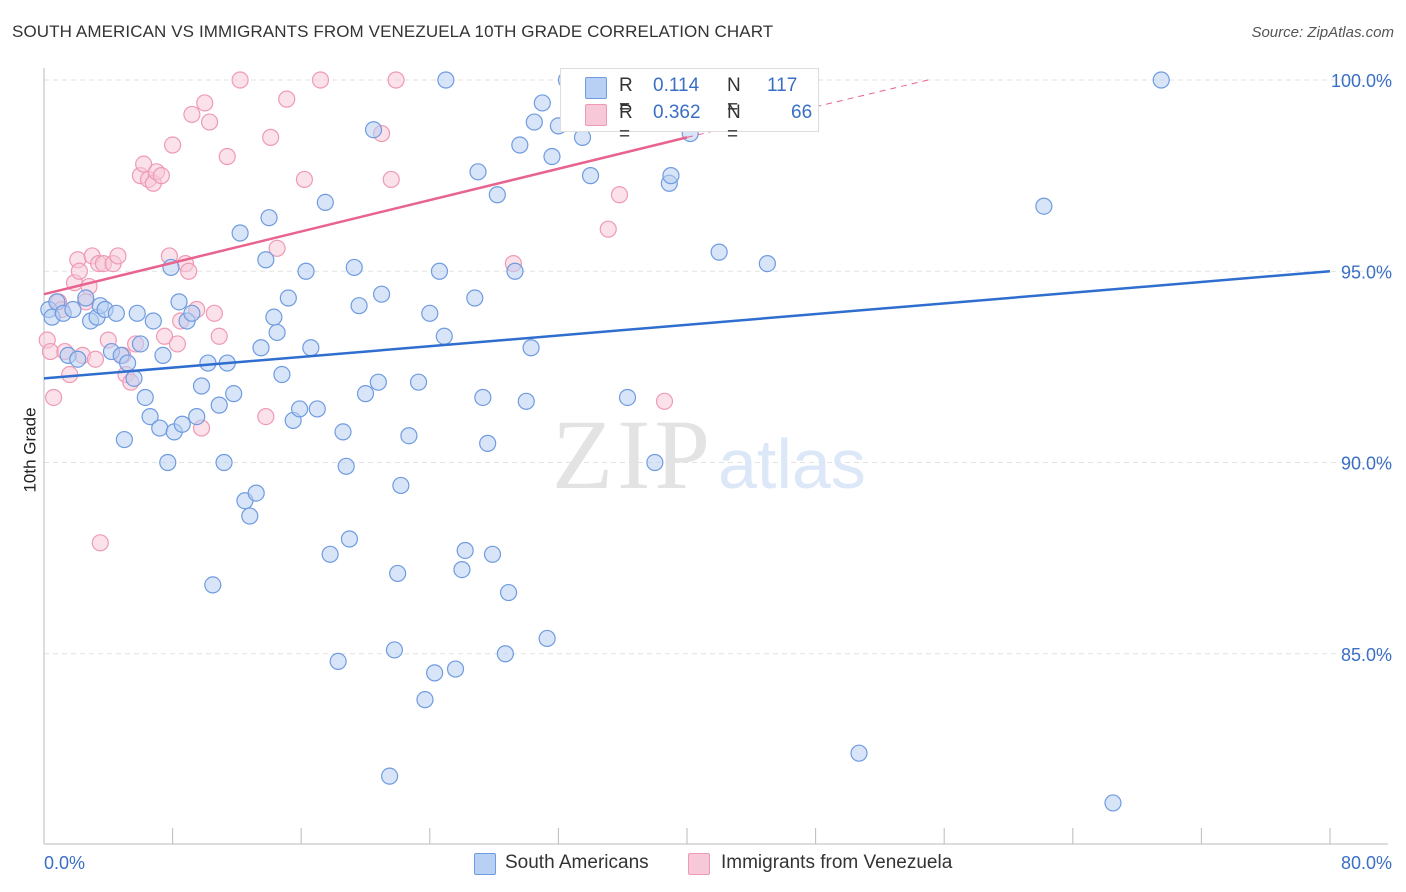 The height and width of the screenshot is (892, 1406). I want to click on y-tick-label: 95.0%, so click(1366, 272).